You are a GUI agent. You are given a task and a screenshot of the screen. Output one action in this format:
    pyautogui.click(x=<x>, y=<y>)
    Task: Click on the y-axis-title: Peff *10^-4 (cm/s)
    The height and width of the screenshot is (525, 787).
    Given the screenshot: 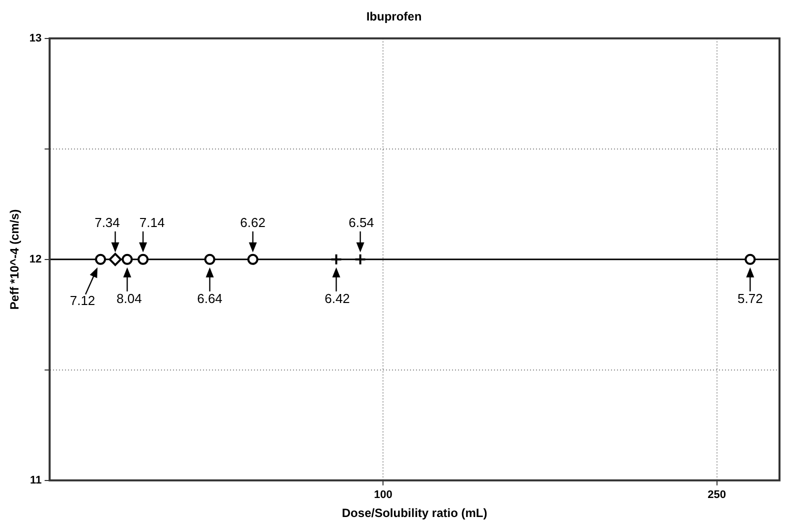 What is the action you would take?
    pyautogui.click(x=15, y=259)
    